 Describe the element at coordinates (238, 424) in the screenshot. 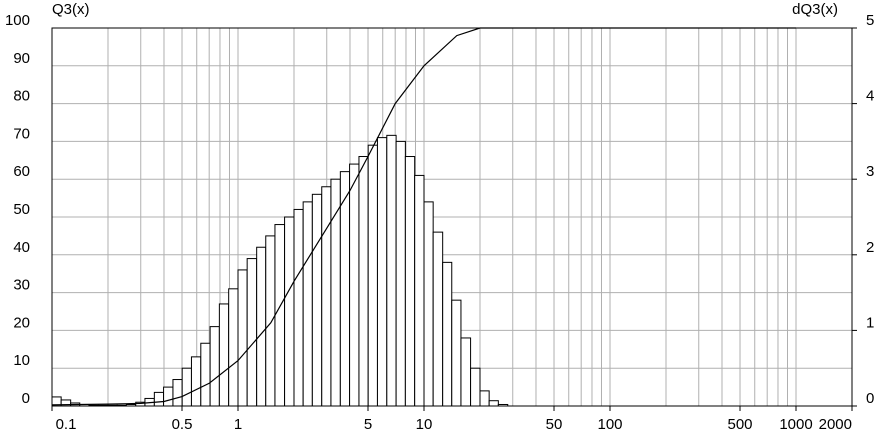

I see `x-tick-label: 1` at that location.